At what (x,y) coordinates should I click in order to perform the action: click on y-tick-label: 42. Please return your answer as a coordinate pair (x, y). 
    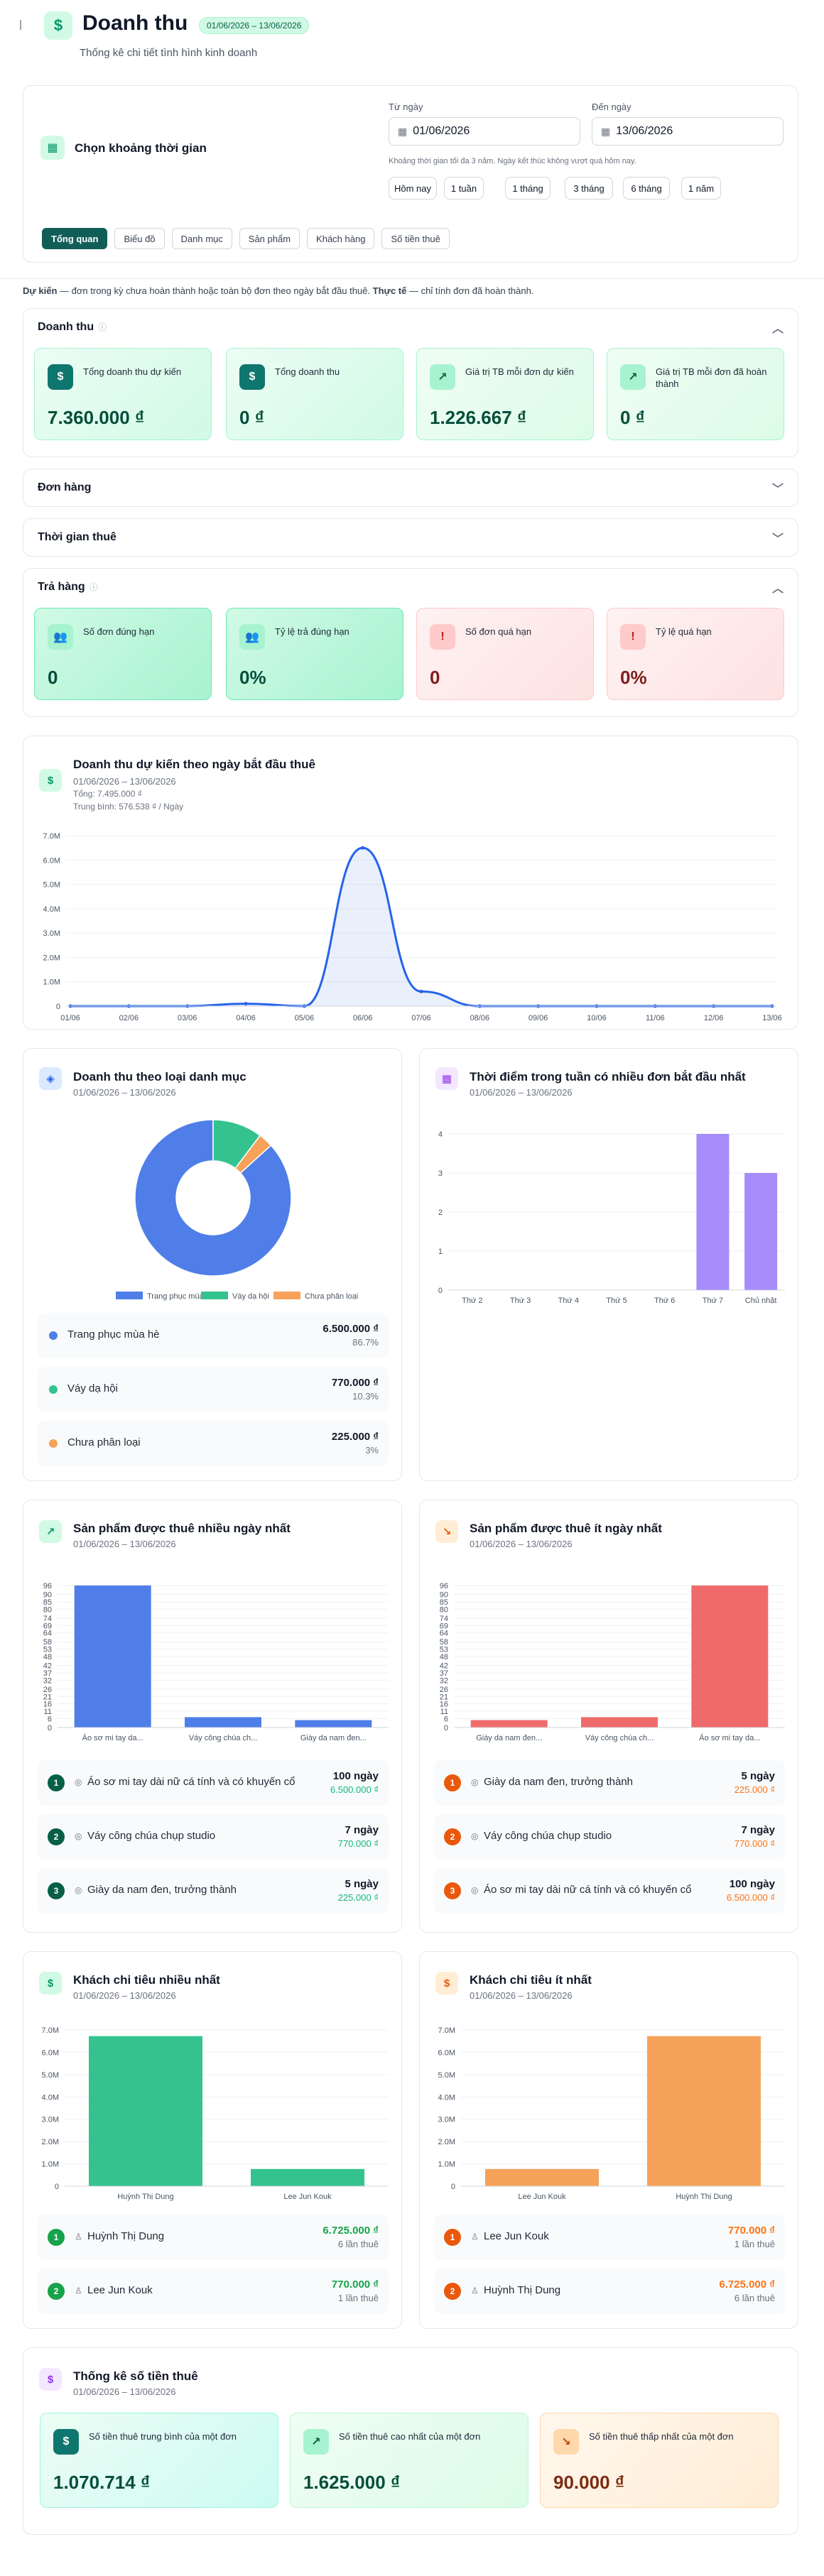
    Looking at the image, I should click on (444, 1666).